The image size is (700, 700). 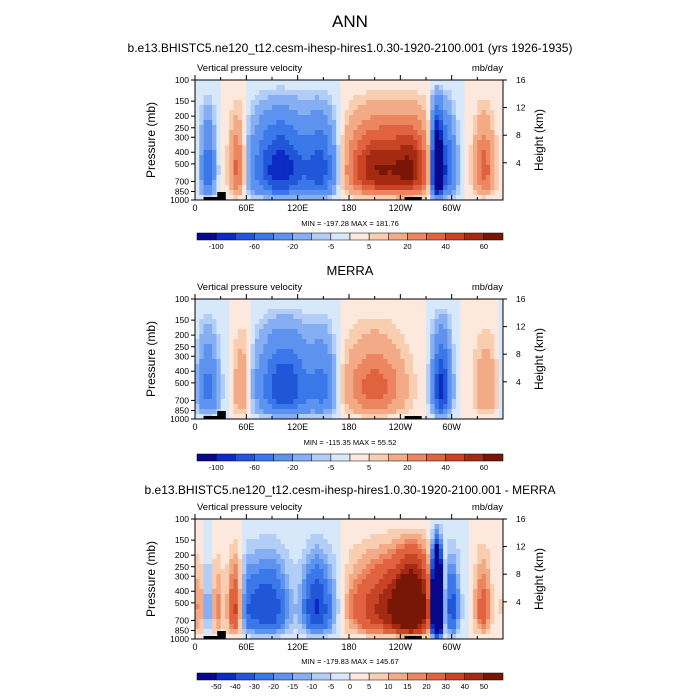 I want to click on colorbar-label: 5, so click(x=369, y=467).